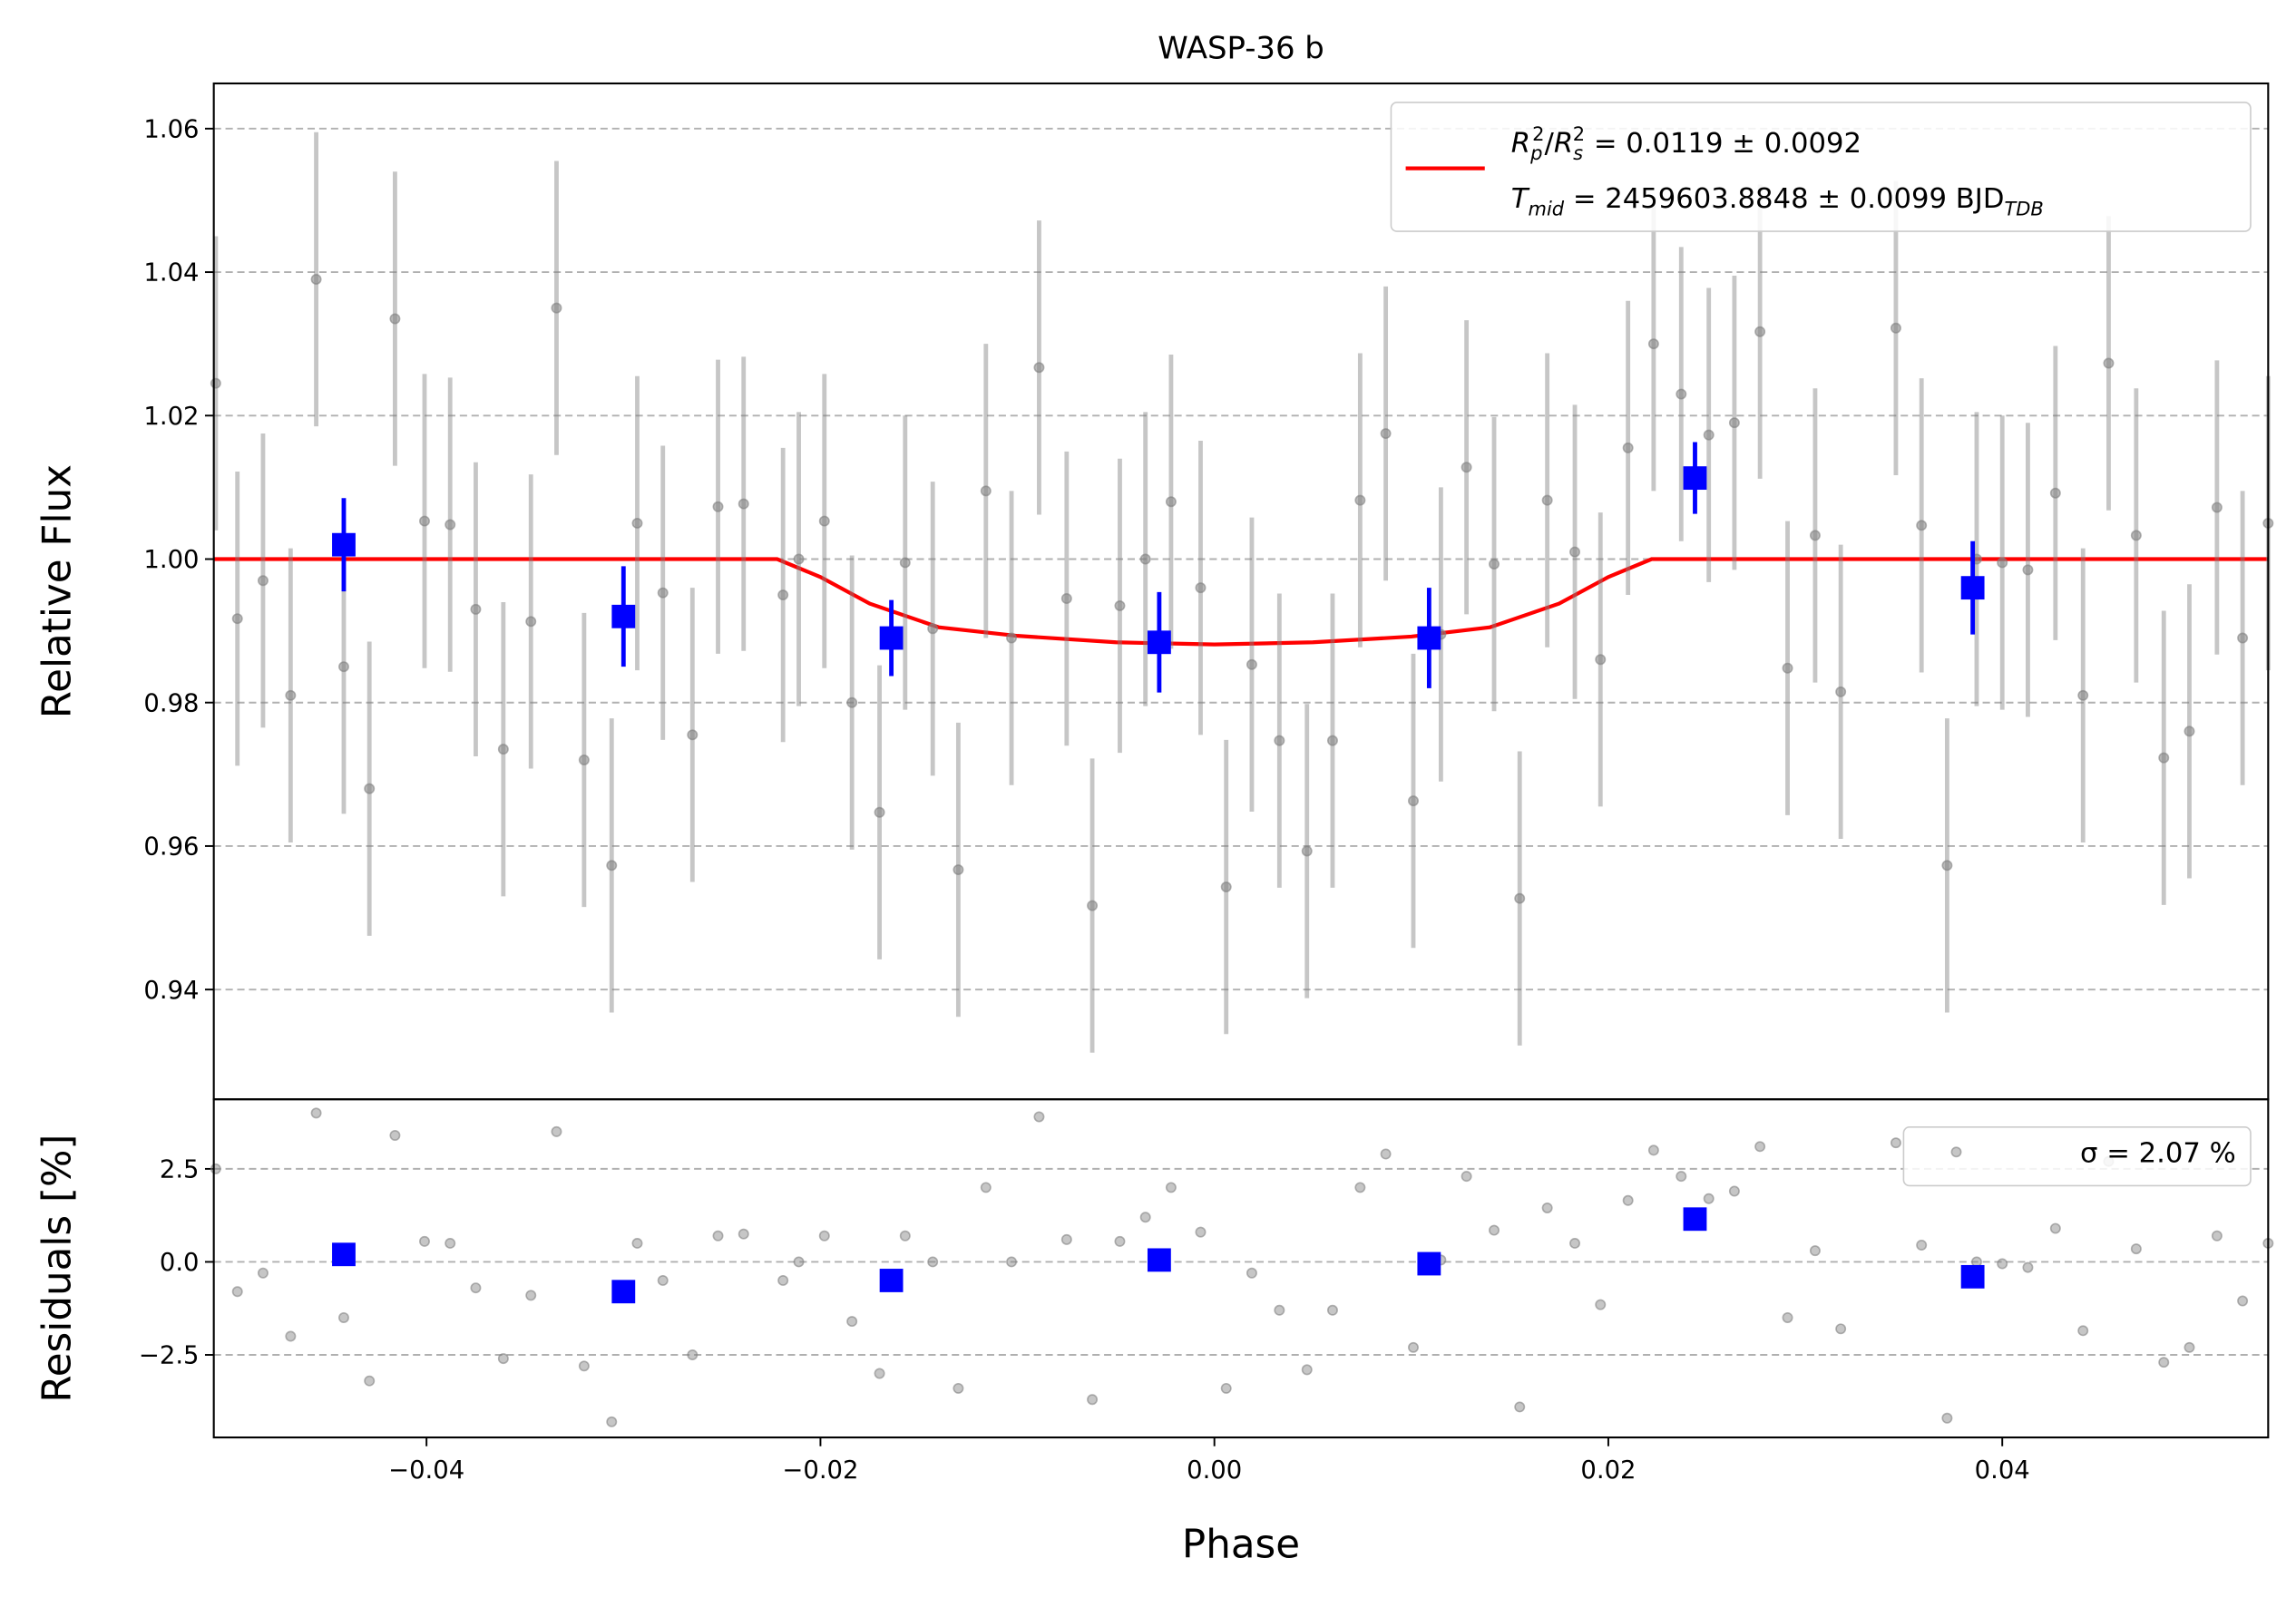 Image resolution: width=2296 pixels, height=1597 pixels. I want to click on y-tick-label: 1.00, so click(171, 560).